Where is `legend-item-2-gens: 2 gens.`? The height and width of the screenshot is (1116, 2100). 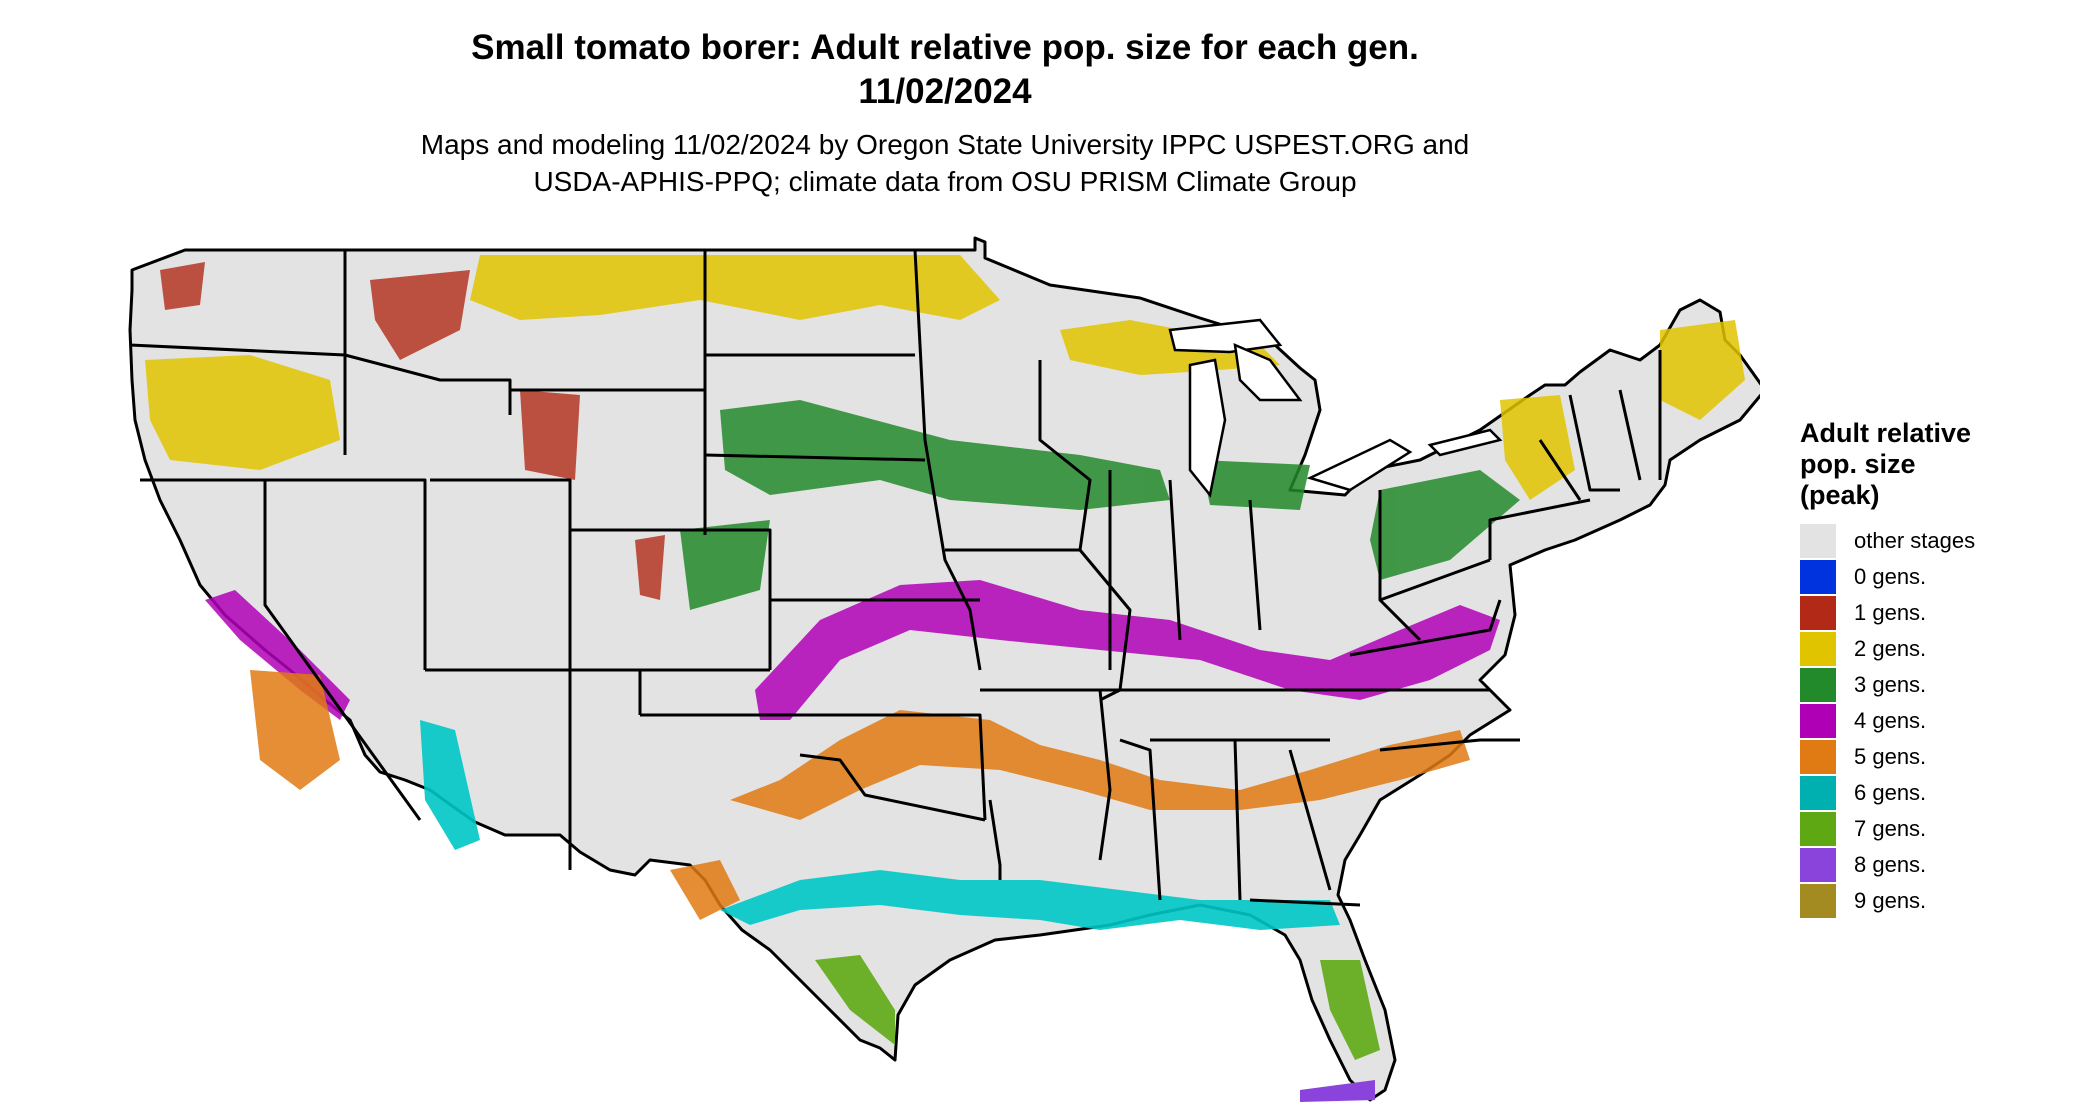 legend-item-2-gens: 2 gens. is located at coordinates (1887, 649).